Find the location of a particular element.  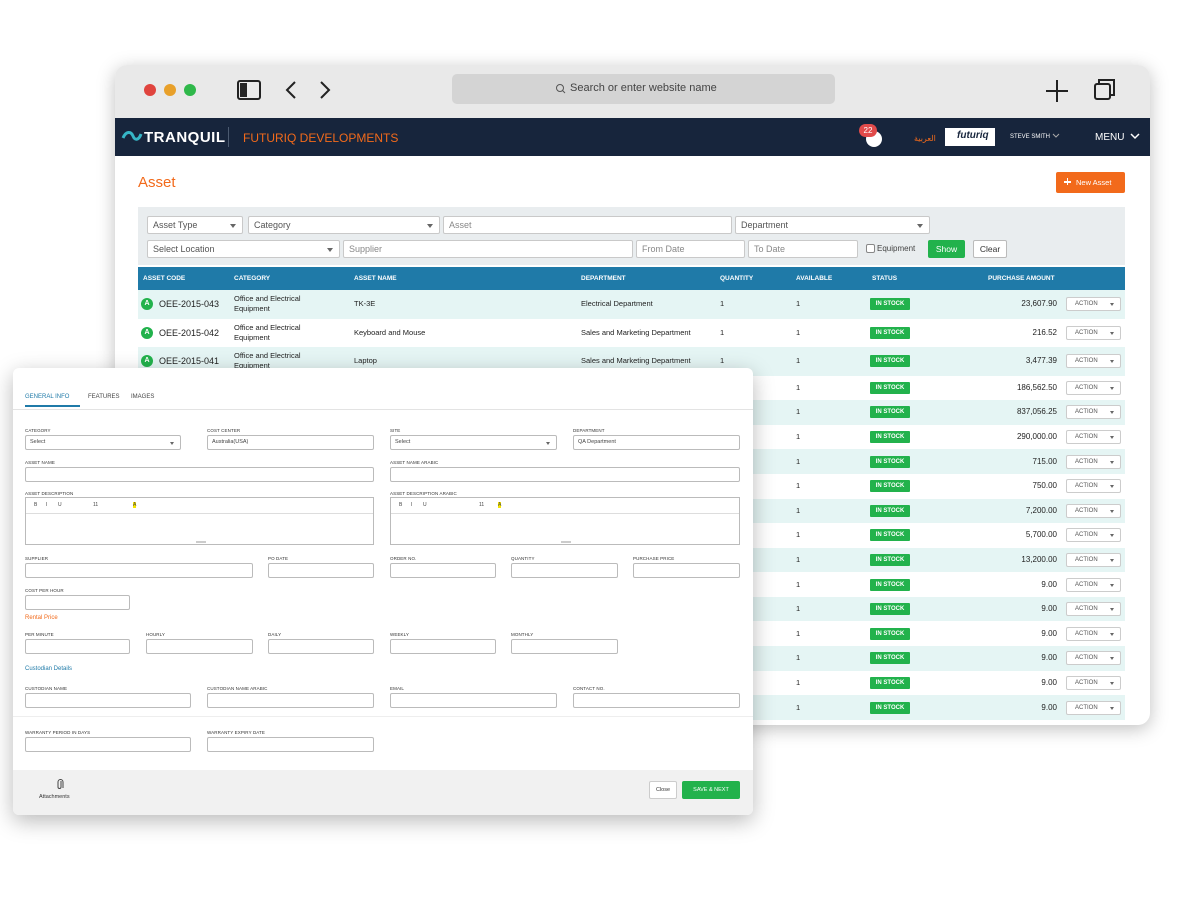

page-title: Asset is located at coordinates (157, 182).